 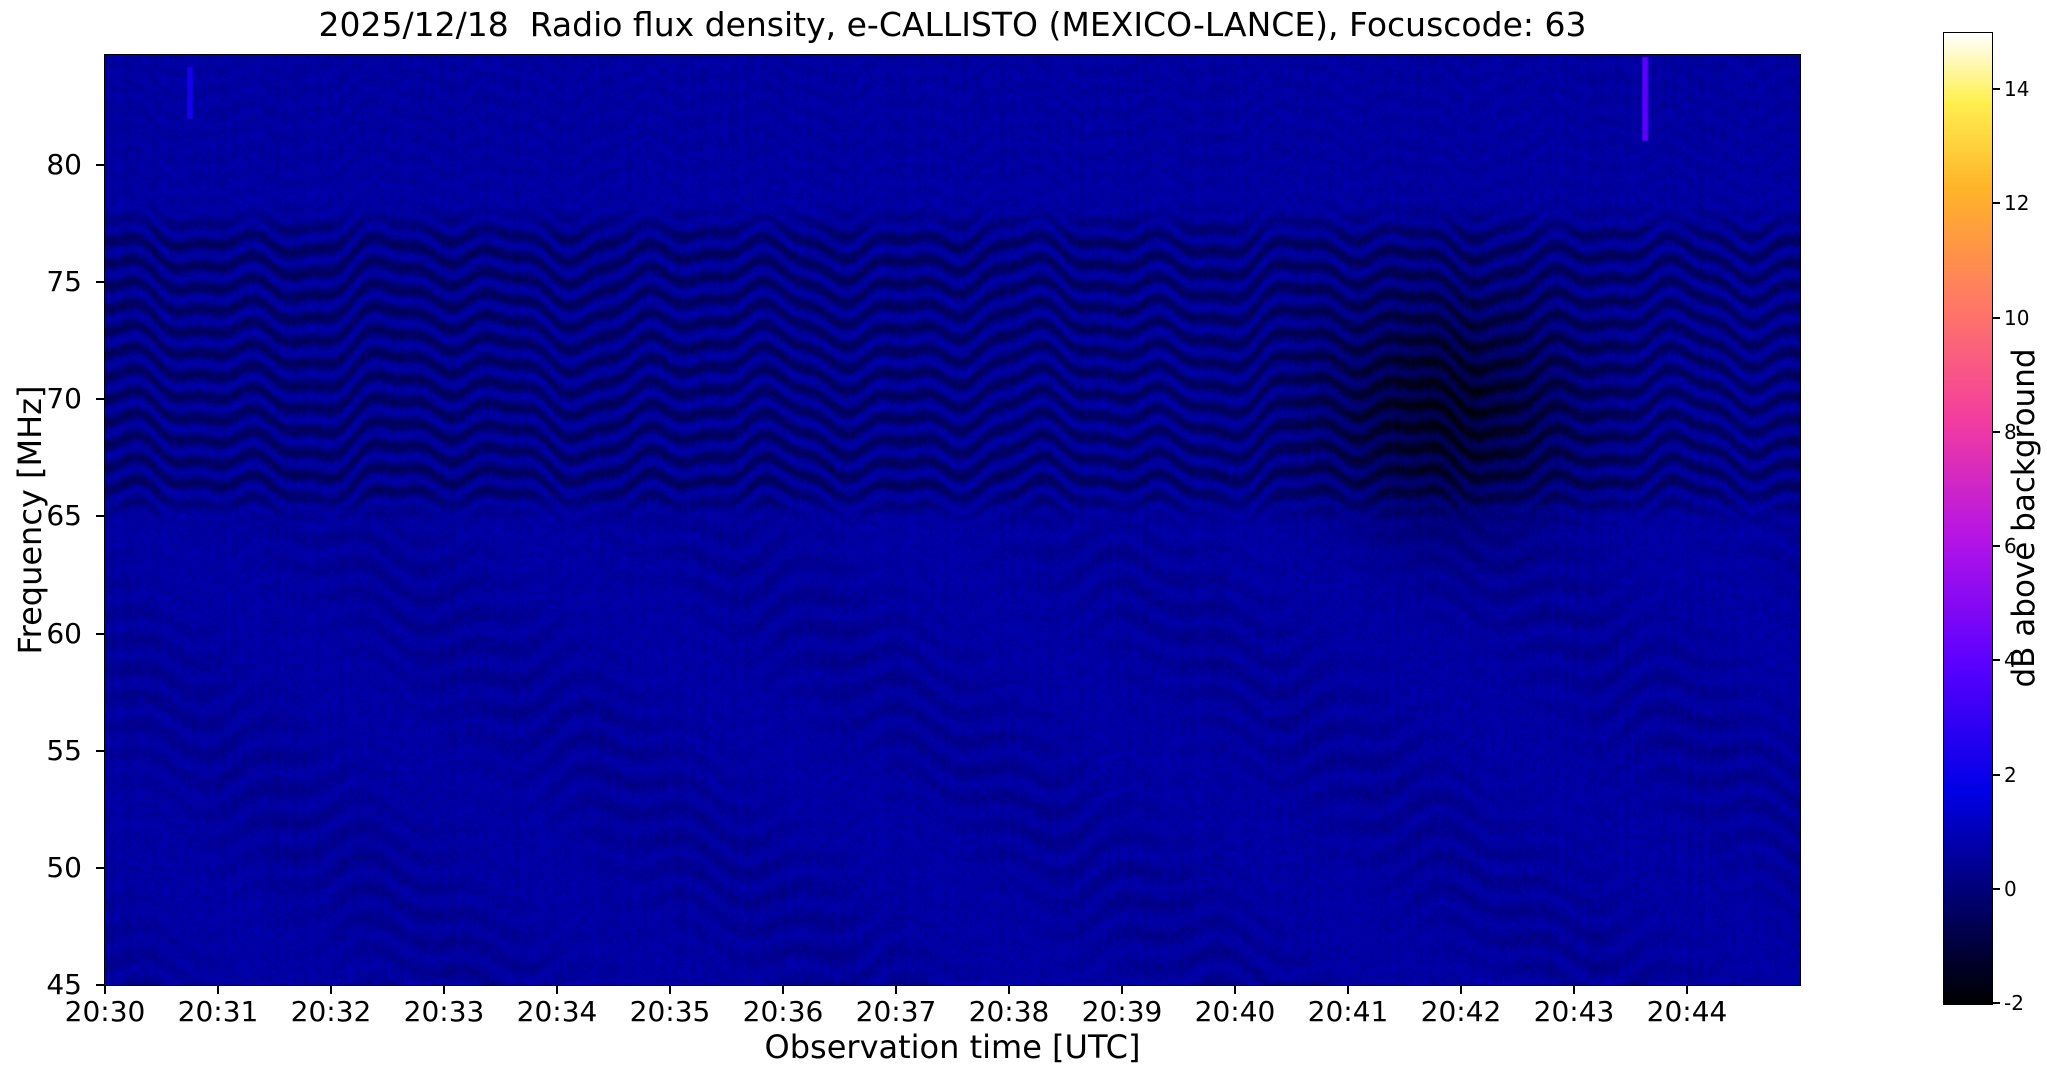 I want to click on x-tick-label: 20:35, so click(x=670, y=1011).